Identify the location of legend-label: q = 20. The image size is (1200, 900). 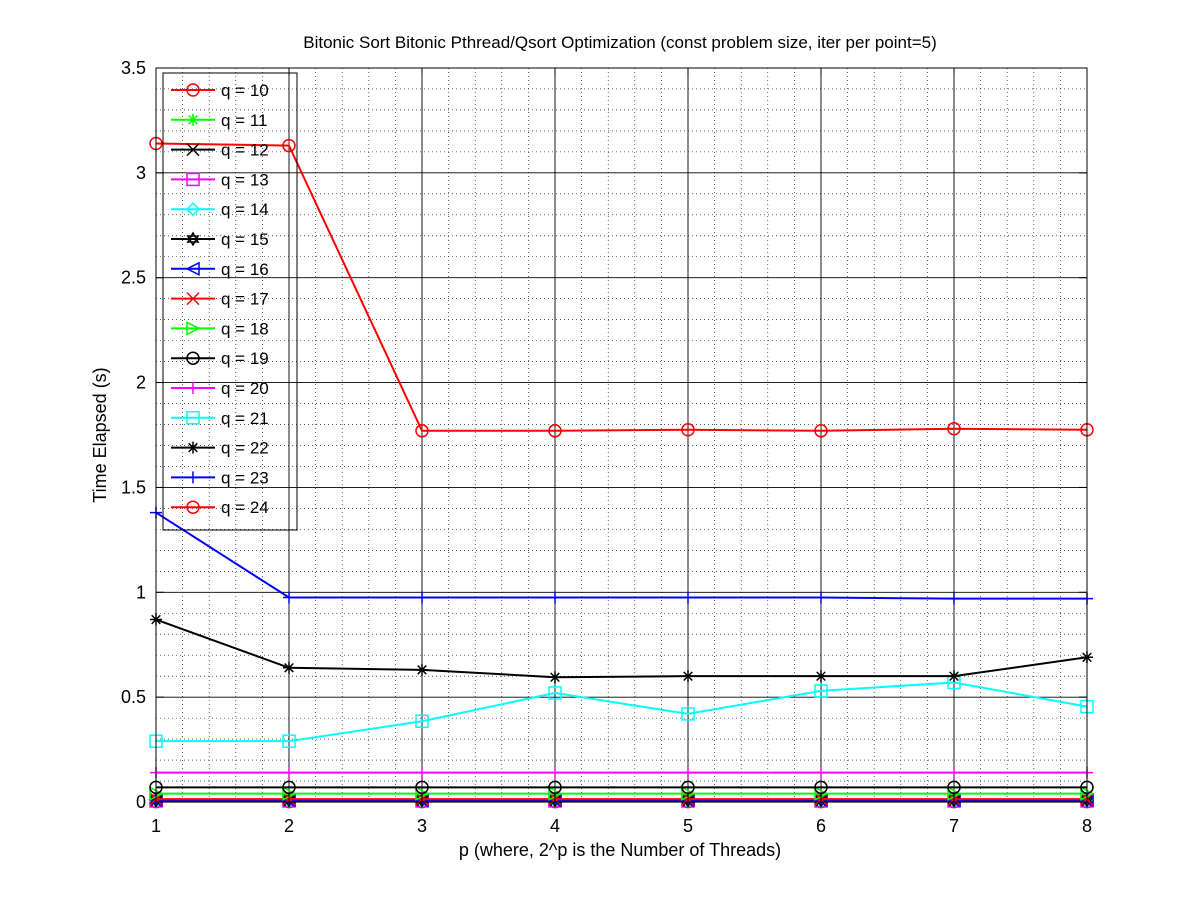
(245, 388).